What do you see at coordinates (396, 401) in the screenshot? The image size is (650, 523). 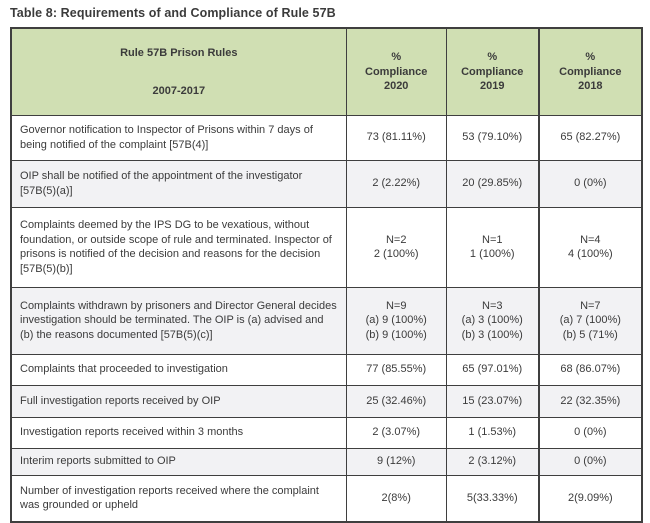 I see `value-cell-2020: 25 (32.46%)` at bounding box center [396, 401].